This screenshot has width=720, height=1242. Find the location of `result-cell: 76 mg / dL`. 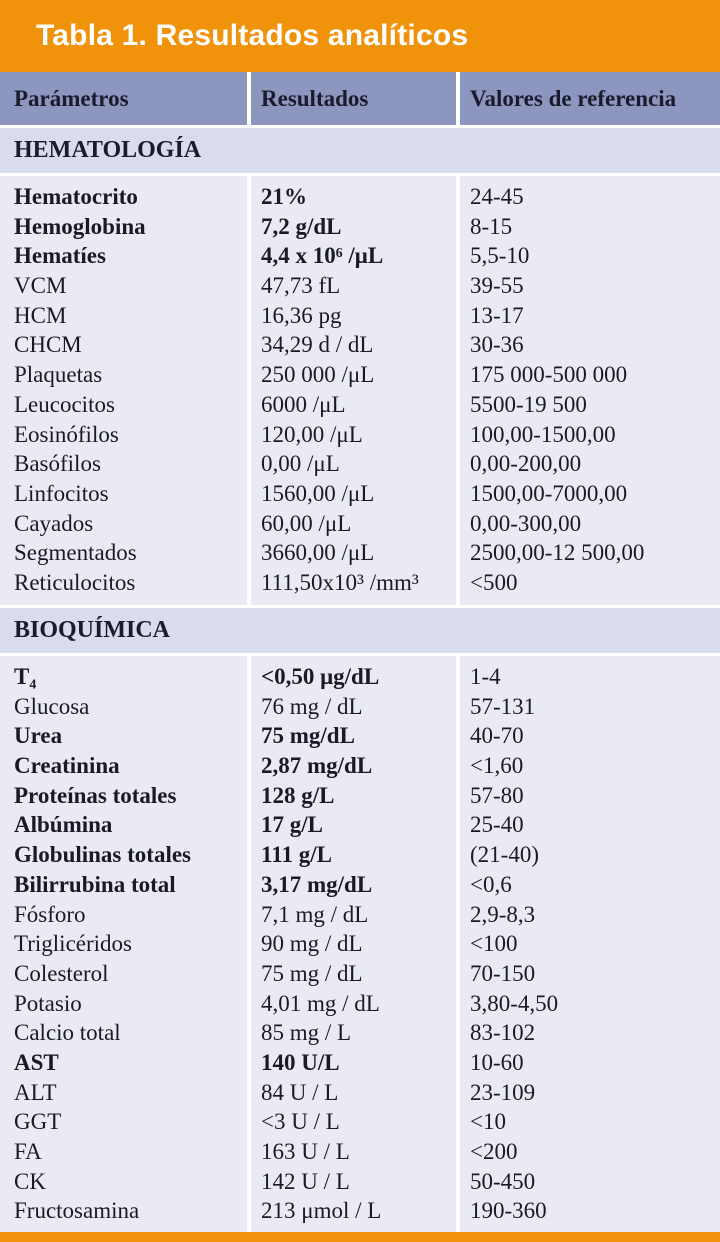

result-cell: 76 mg / dL is located at coordinates (312, 706).